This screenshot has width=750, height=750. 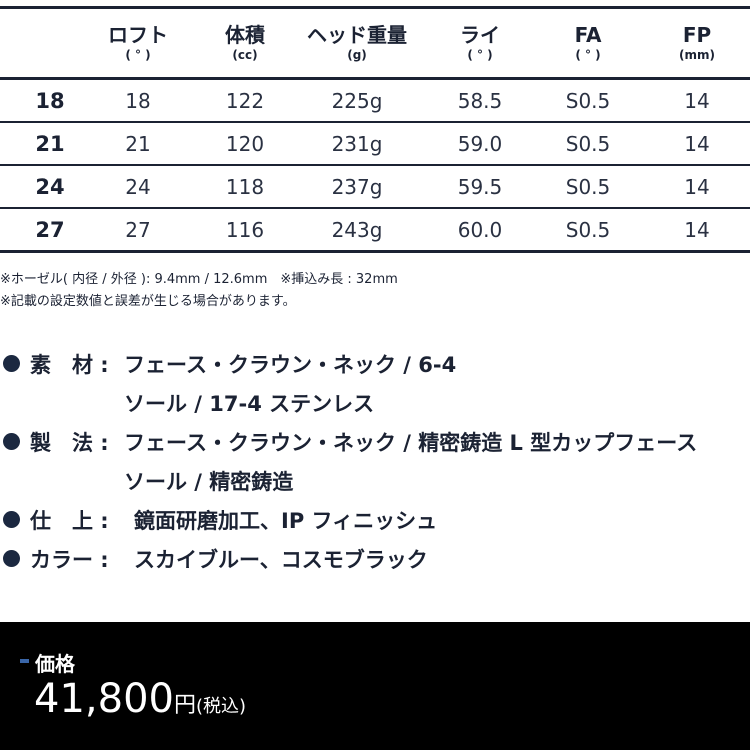 What do you see at coordinates (245, 101) in the screenshot?
I see `table-cell: 122` at bounding box center [245, 101].